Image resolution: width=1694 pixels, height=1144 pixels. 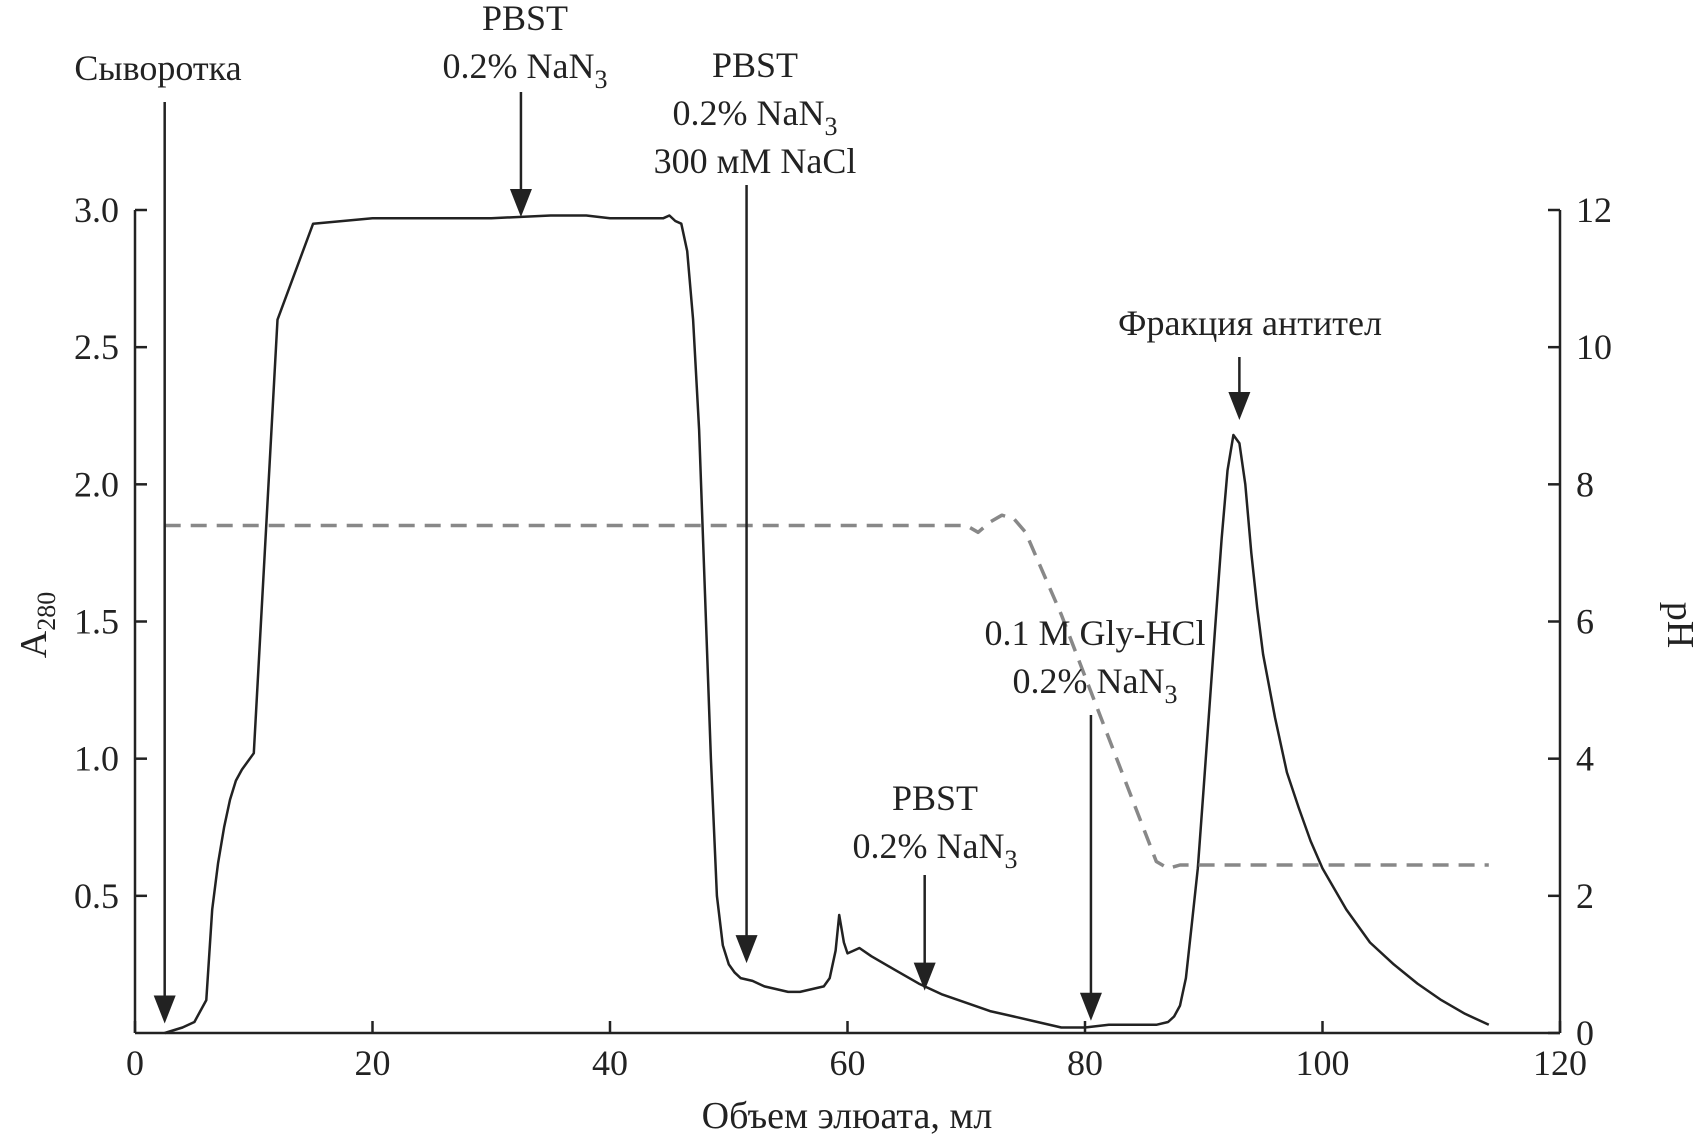 What do you see at coordinates (1094, 633) in the screenshot?
I see `annotation-text: 0.1 M Gly-HCl` at bounding box center [1094, 633].